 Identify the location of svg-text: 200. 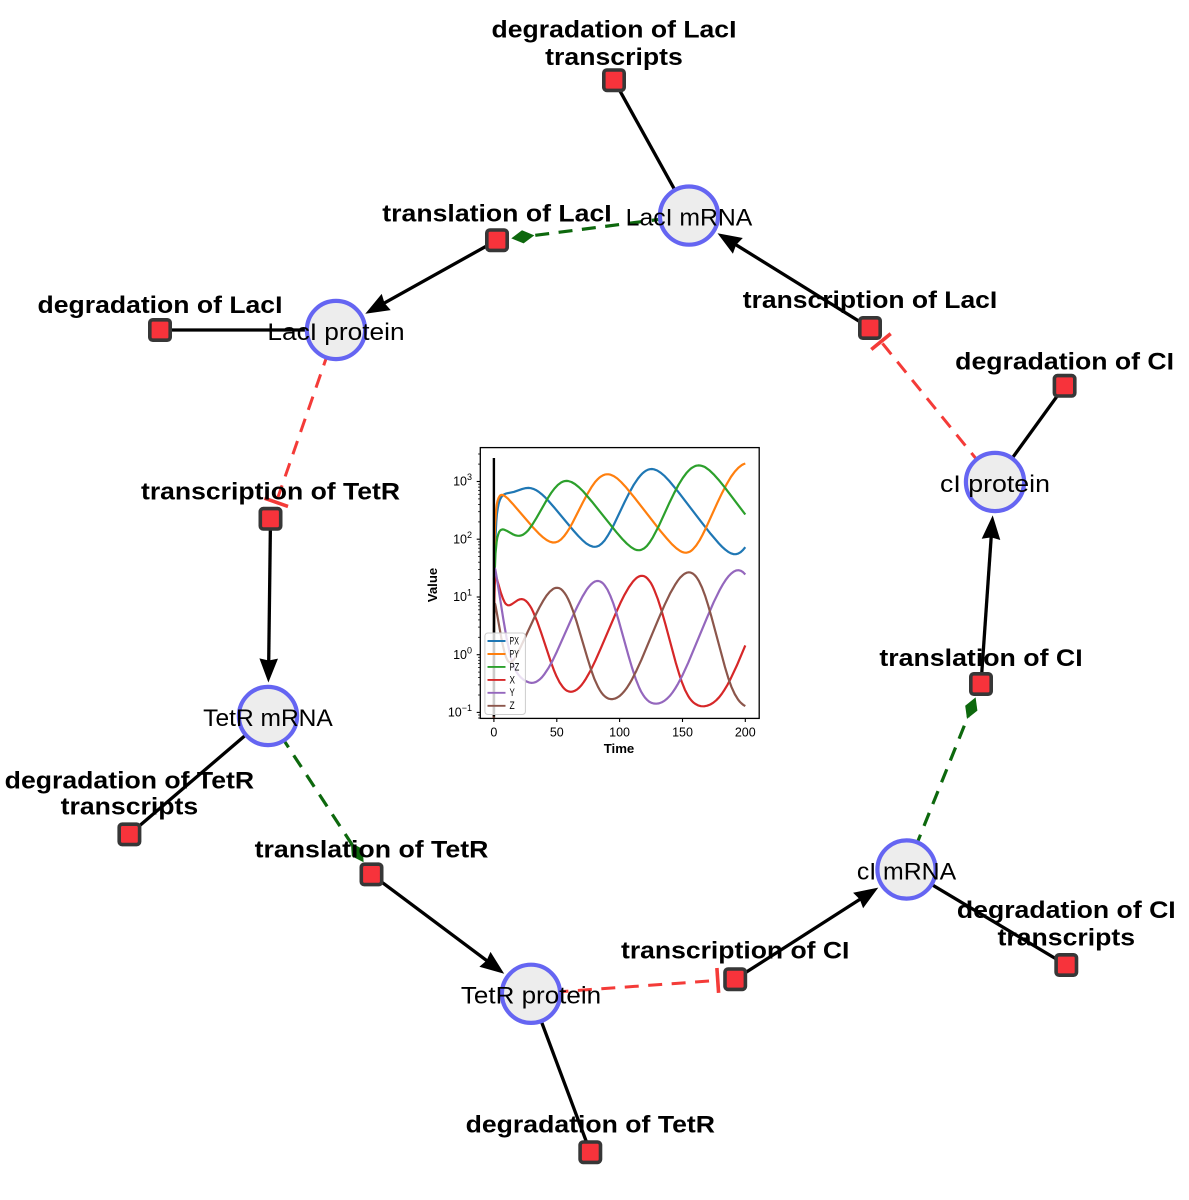
(745, 732).